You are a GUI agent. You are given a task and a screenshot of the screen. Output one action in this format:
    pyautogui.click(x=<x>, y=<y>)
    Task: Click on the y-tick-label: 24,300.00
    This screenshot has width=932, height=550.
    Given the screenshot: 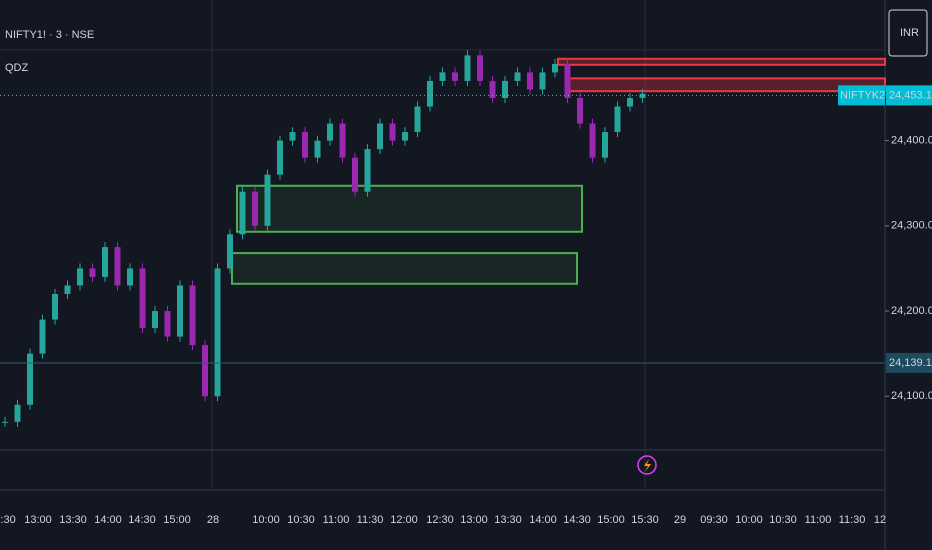 What is the action you would take?
    pyautogui.click(x=911, y=226)
    